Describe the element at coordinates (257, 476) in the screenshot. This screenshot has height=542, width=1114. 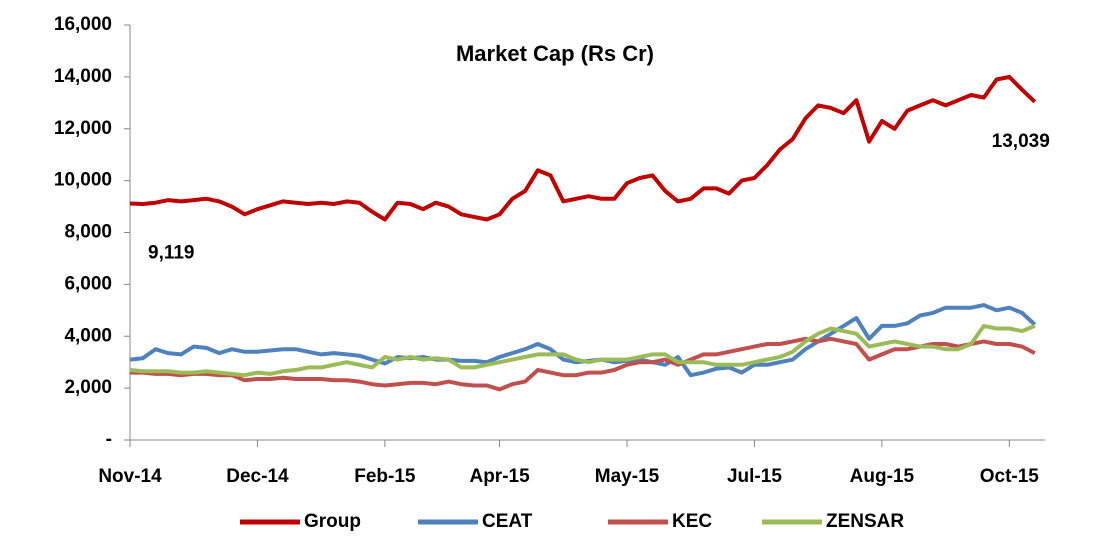
I see `x-tick-label: Dec-14` at that location.